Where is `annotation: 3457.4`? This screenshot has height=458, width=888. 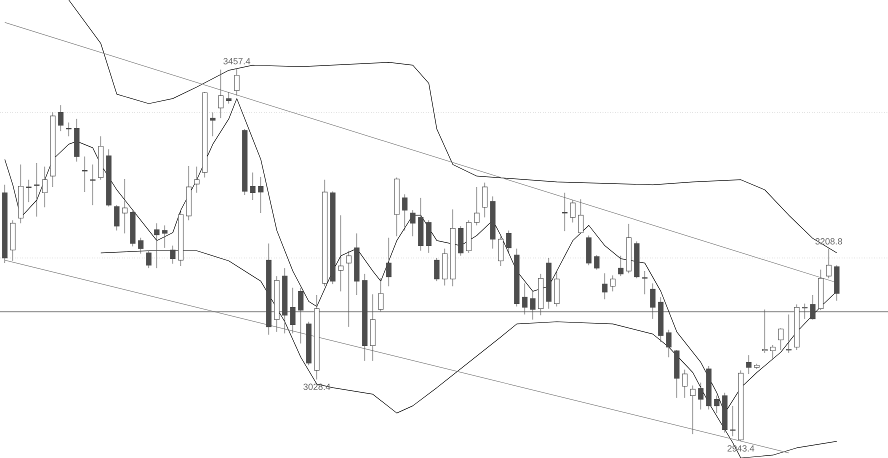
annotation: 3457.4 is located at coordinates (236, 61).